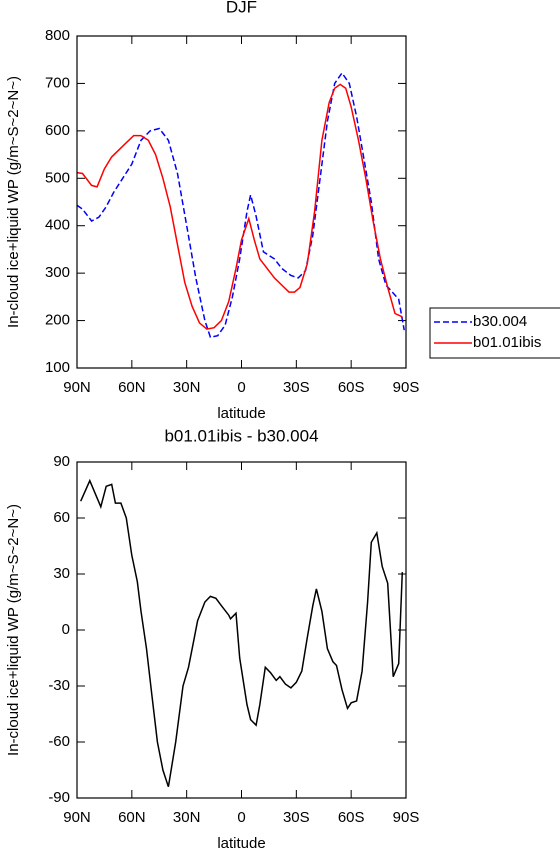 The image size is (560, 851). I want to click on y-tick-label: 200, so click(57, 320).